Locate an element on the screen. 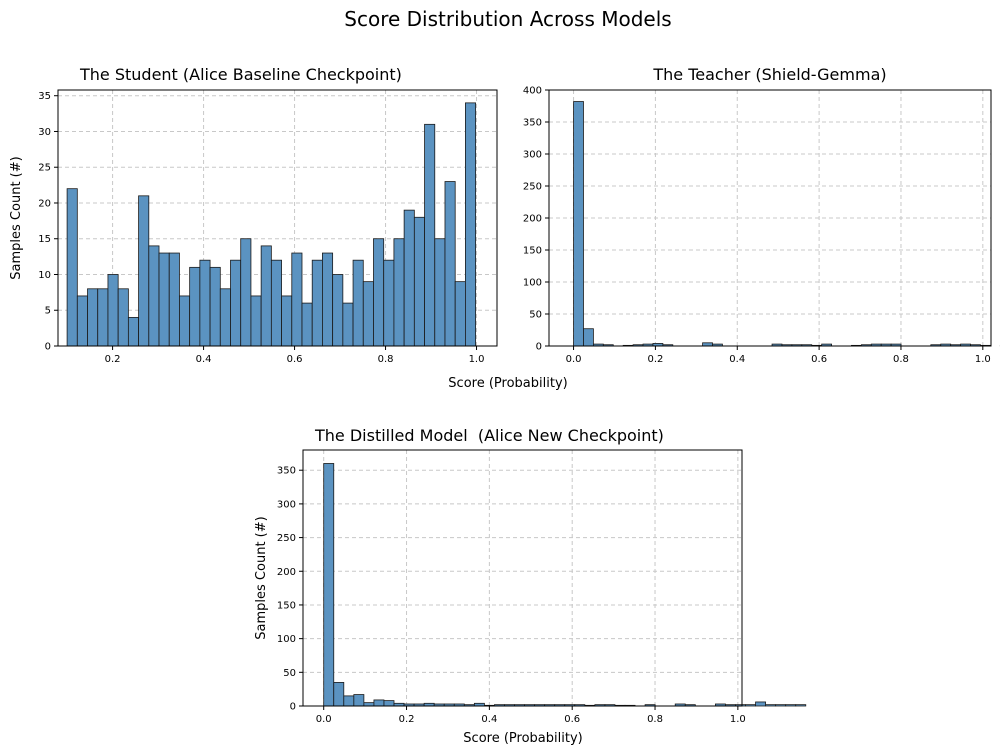 The width and height of the screenshot is (1000, 755). y-tick-label: 35 is located at coordinates (44, 96).